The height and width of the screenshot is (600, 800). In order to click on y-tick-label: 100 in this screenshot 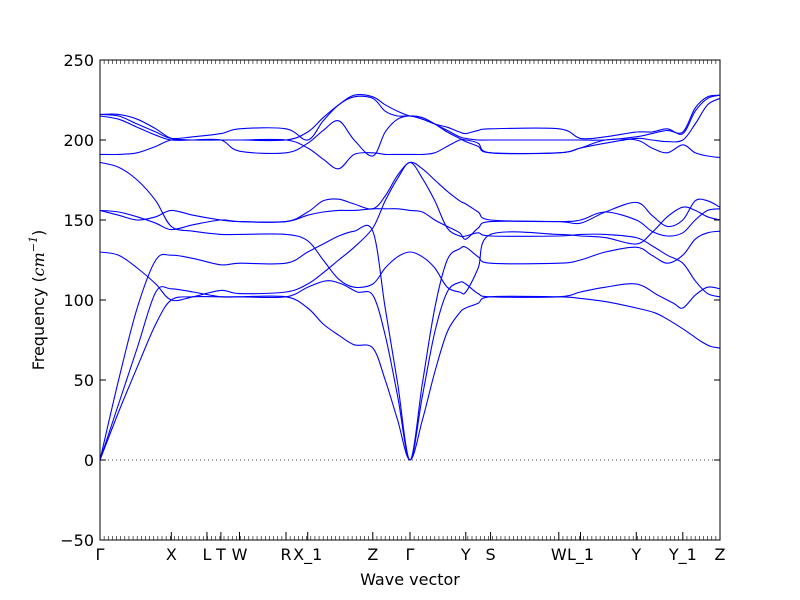, I will do `click(78, 300)`.